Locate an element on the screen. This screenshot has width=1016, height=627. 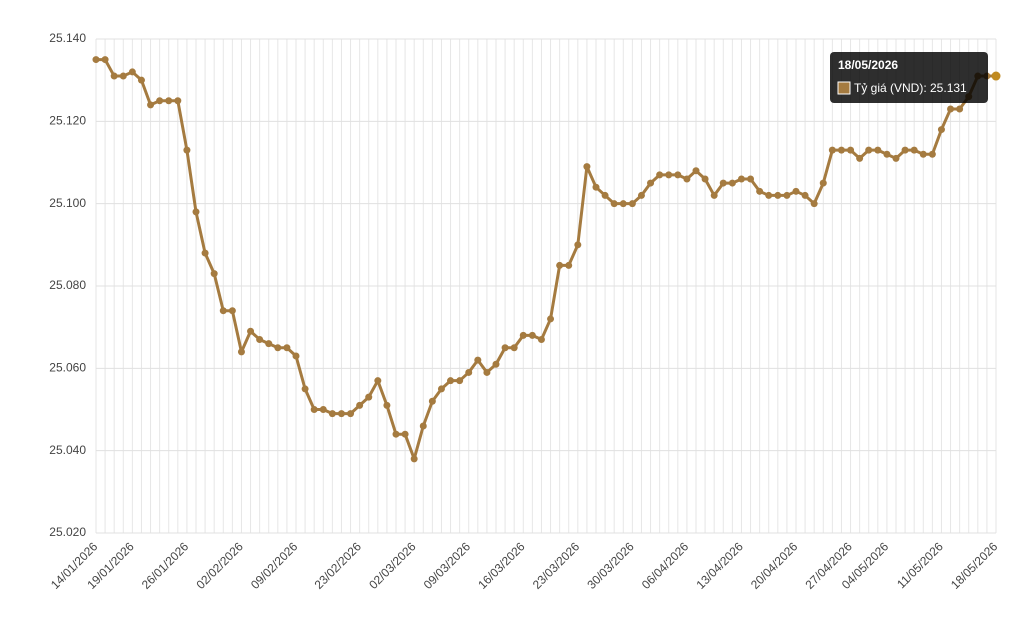
y-tick-label: 25.080 is located at coordinates (67, 285).